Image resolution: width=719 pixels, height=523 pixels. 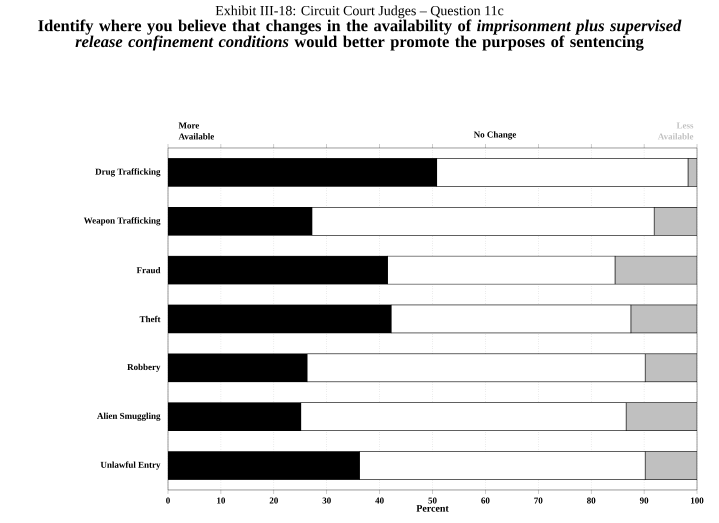 I want to click on x-tick-label: 30, so click(x=326, y=501).